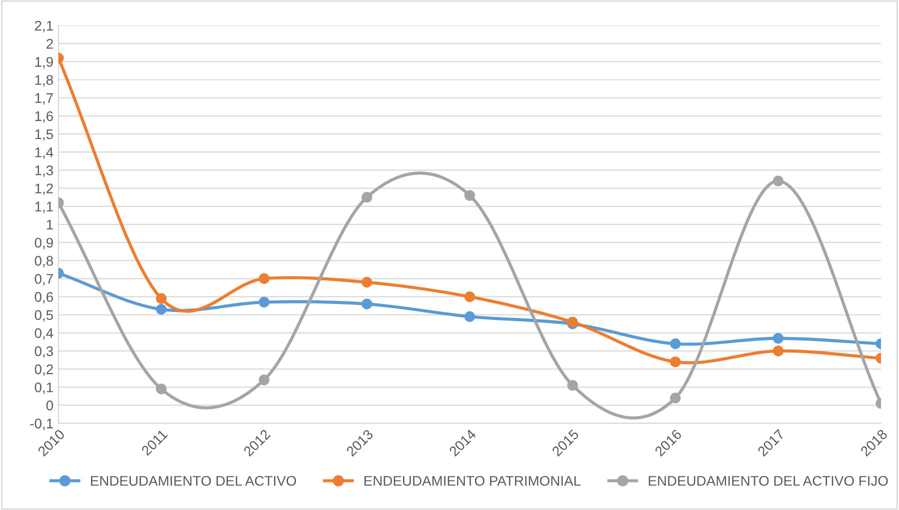  What do you see at coordinates (44, 99) in the screenshot?
I see `y-tick-label: 1,7` at bounding box center [44, 99].